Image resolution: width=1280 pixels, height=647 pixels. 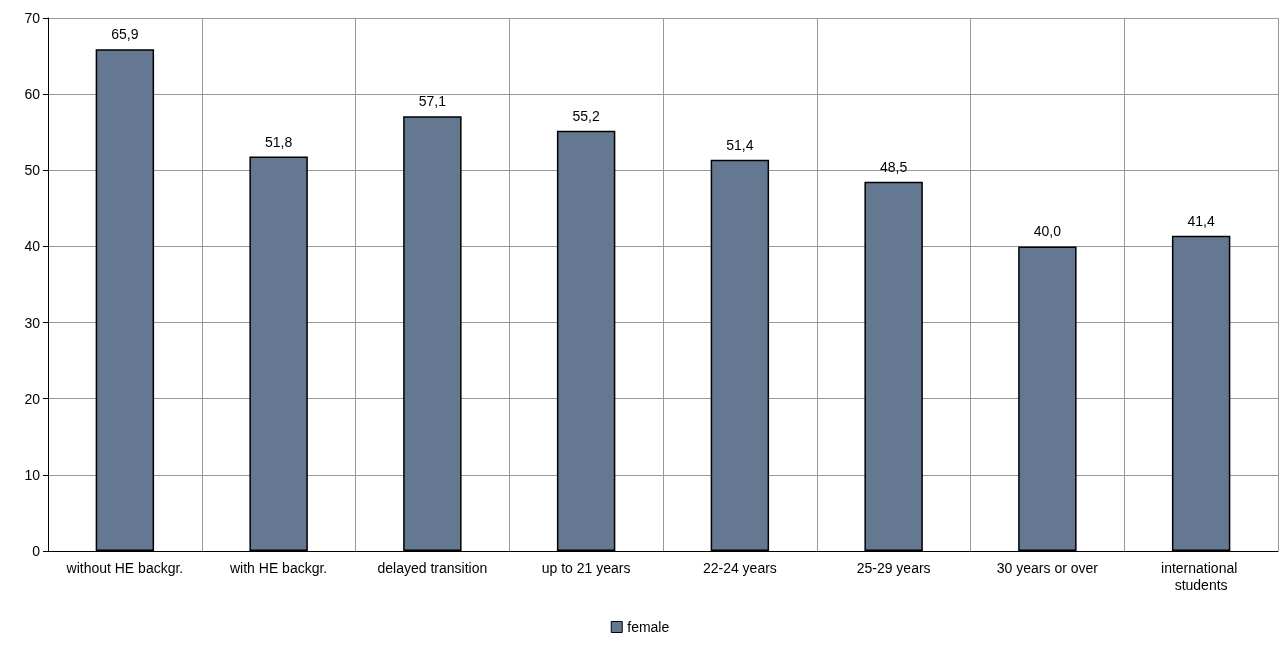 I want to click on y-tick-label: 0, so click(x=36, y=551).